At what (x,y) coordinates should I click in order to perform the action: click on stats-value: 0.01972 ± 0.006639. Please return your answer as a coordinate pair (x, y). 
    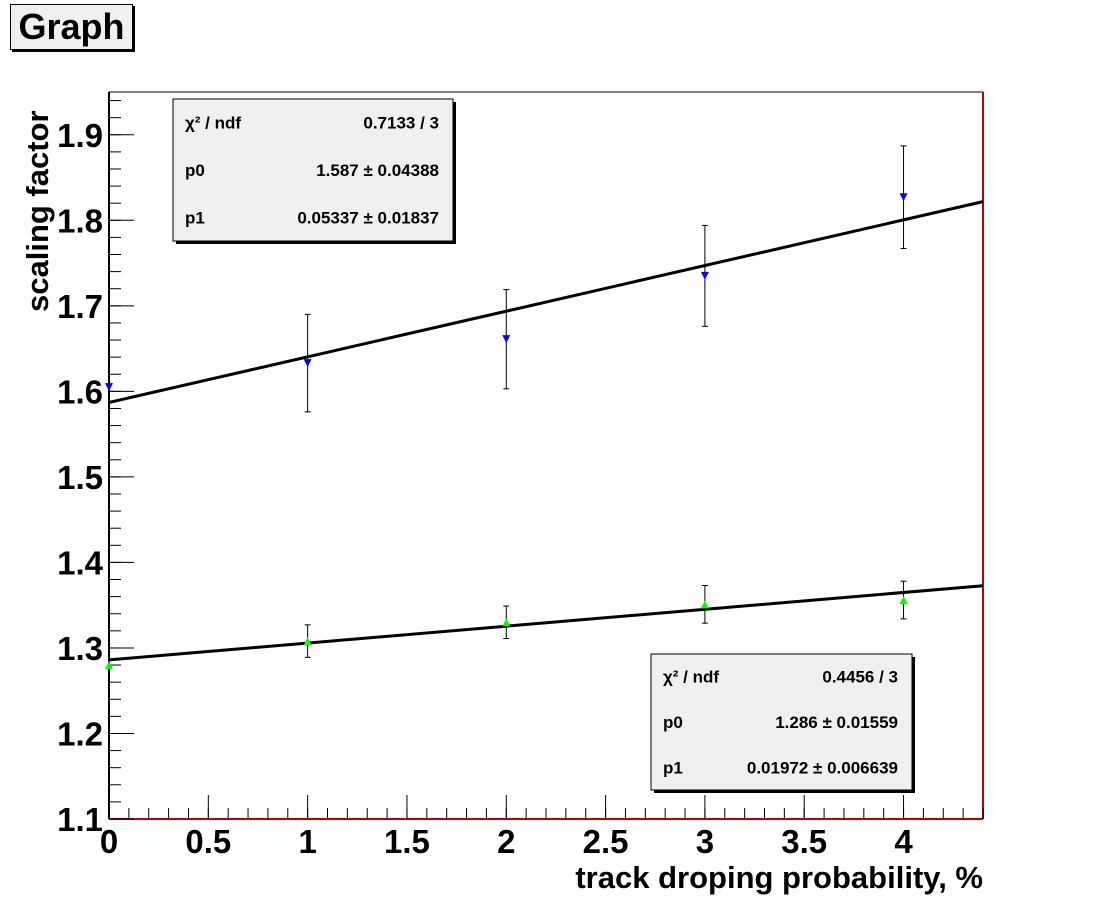
    Looking at the image, I should click on (822, 767).